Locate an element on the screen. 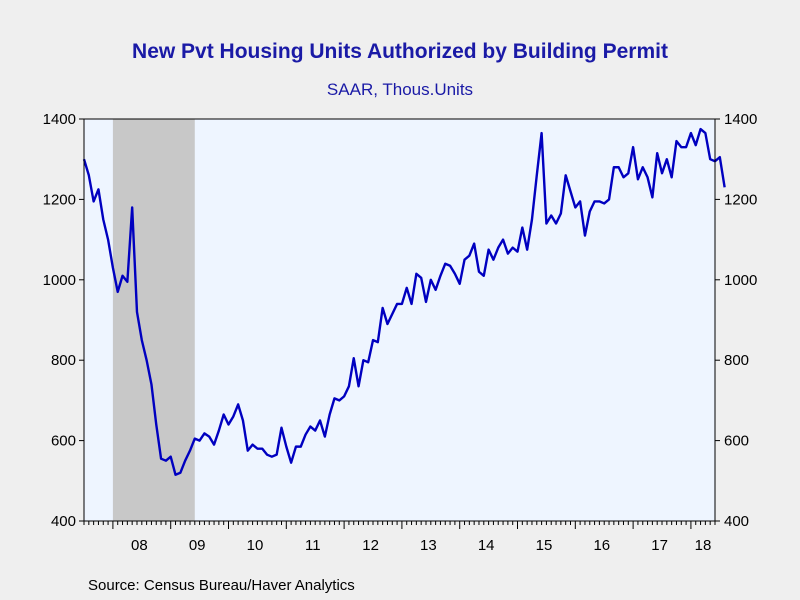  y-tick-label-left: 1000 is located at coordinates (59, 280).